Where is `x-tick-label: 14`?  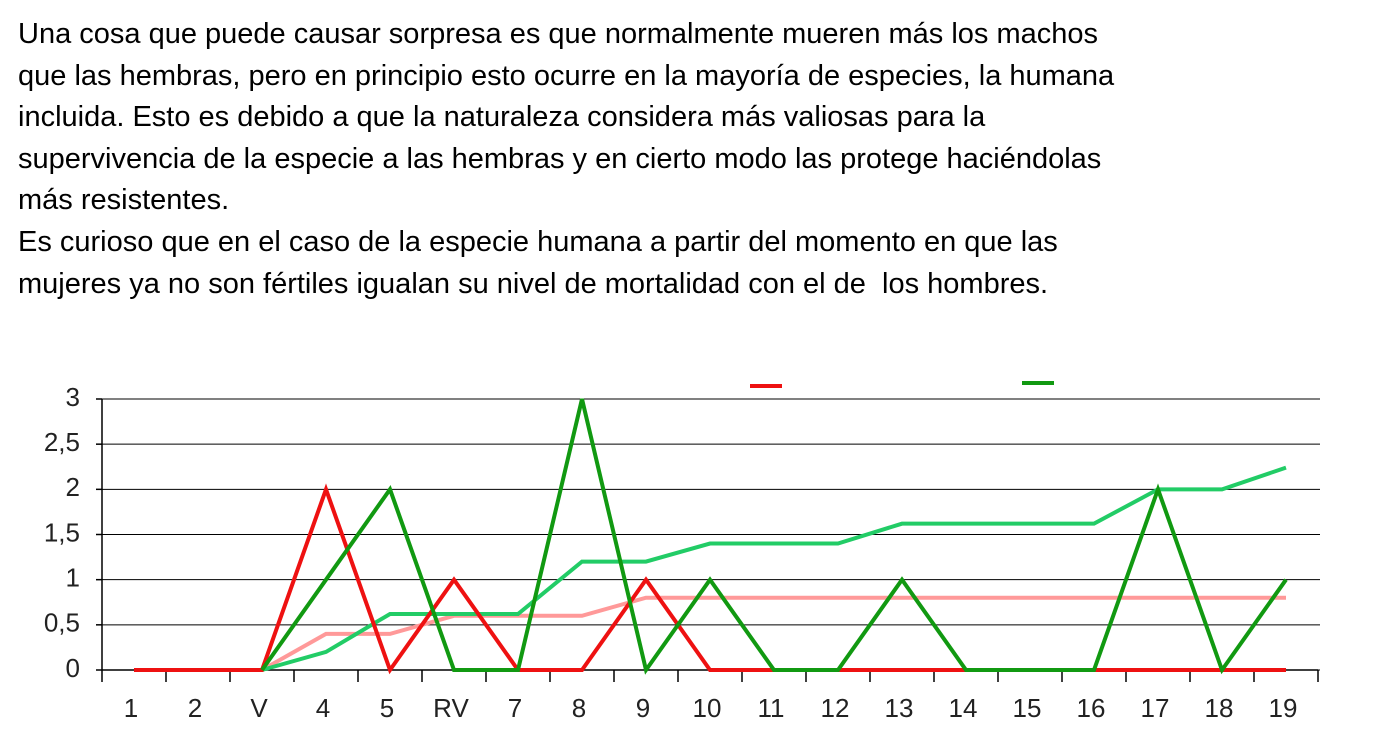 x-tick-label: 14 is located at coordinates (963, 708).